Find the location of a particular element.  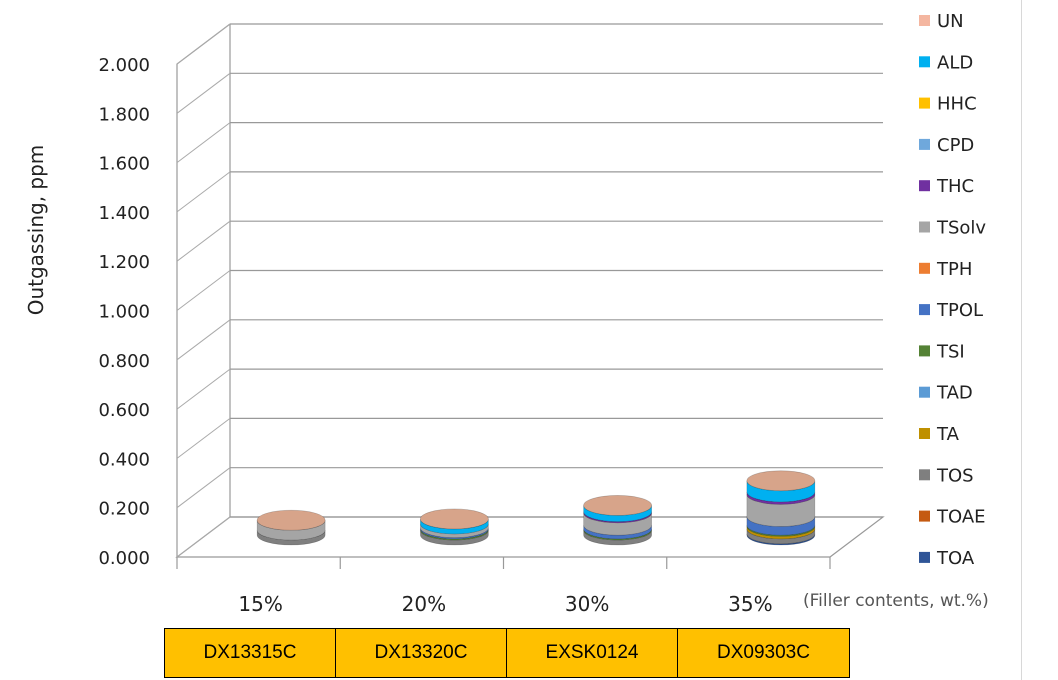

legend-label: HHC is located at coordinates (957, 104).